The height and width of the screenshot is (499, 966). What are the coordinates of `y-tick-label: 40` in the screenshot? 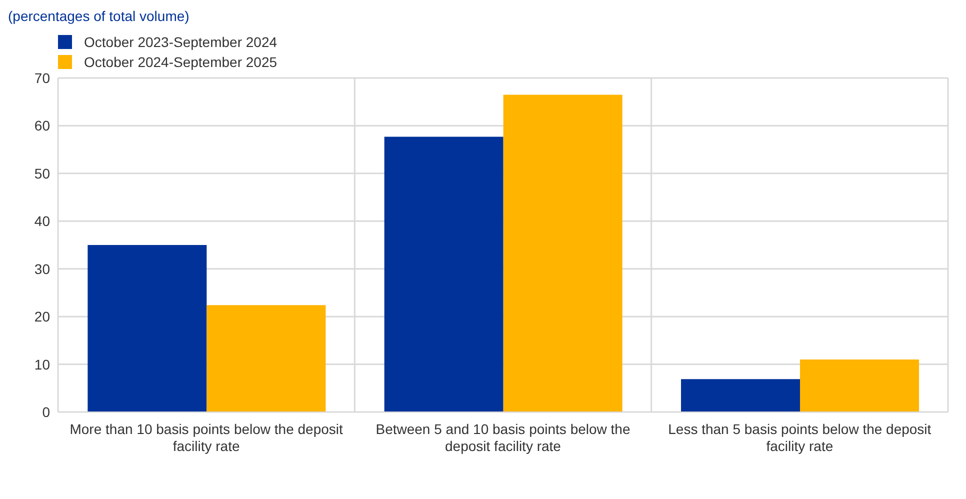 It's located at (42, 221).